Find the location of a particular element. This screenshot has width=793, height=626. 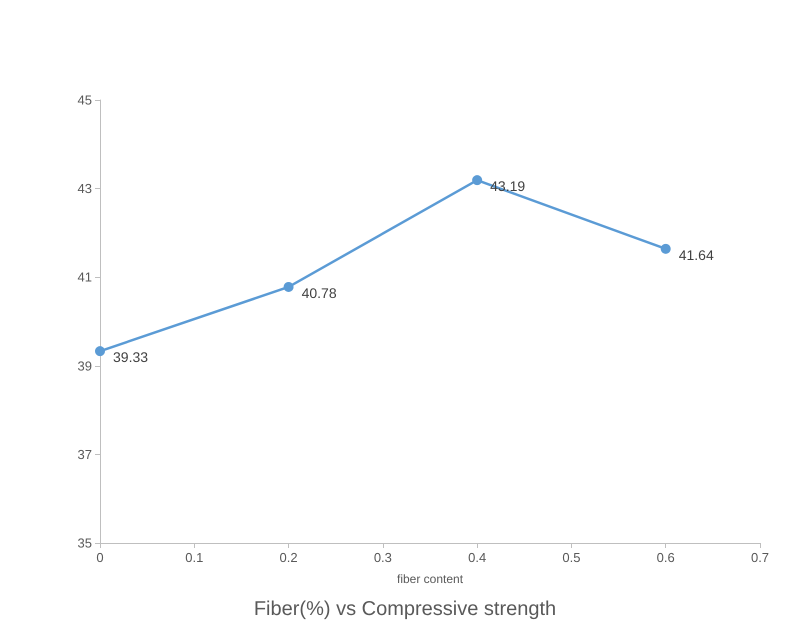

data-label: 39.33 is located at coordinates (130, 357).